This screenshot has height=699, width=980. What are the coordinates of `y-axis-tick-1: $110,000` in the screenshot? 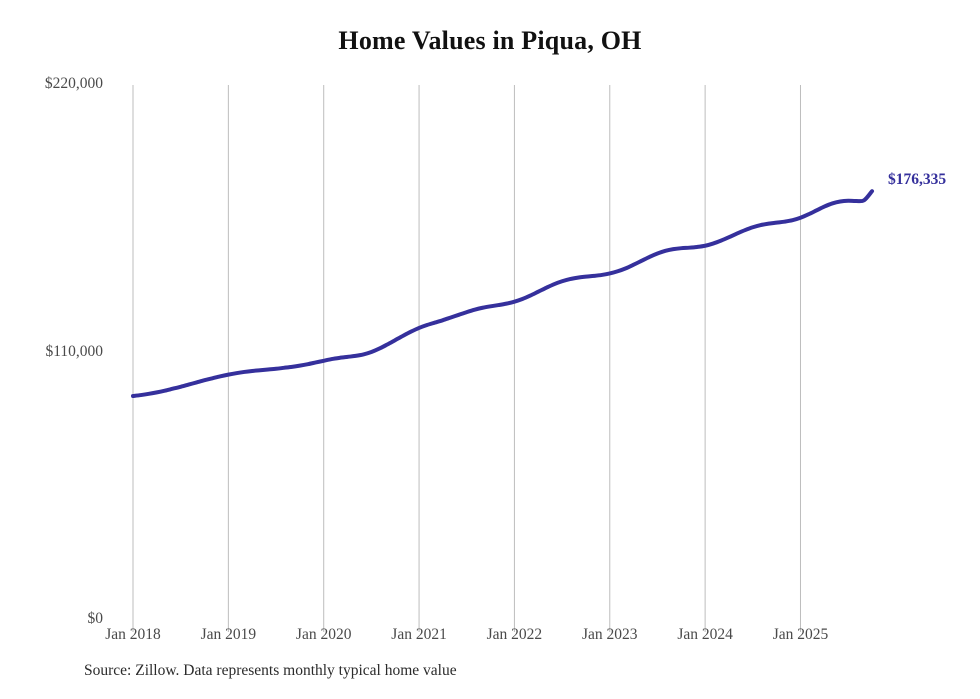 It's located at (74, 351).